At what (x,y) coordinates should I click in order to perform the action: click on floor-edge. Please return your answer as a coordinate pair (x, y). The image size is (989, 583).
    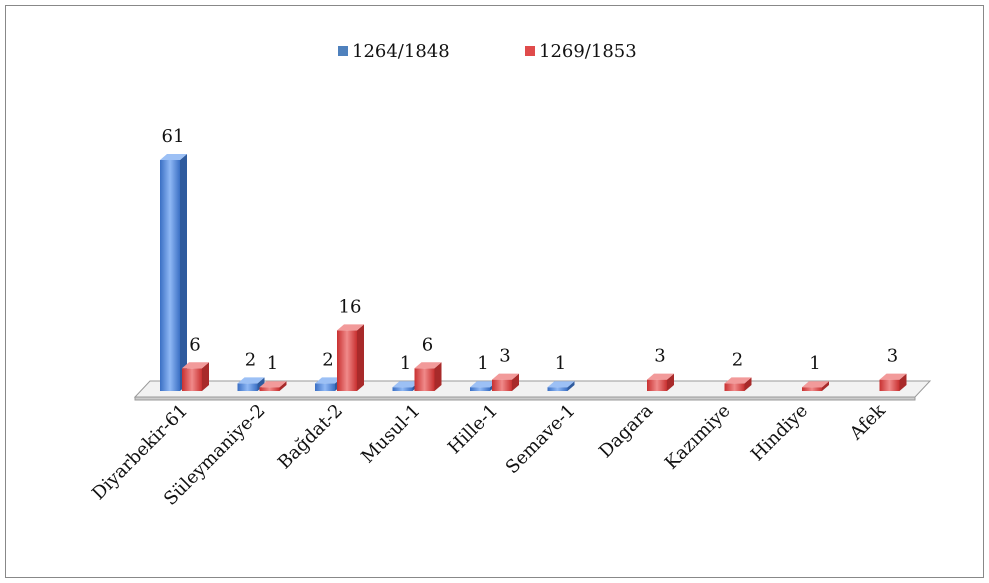
    Looking at the image, I should click on (525, 398).